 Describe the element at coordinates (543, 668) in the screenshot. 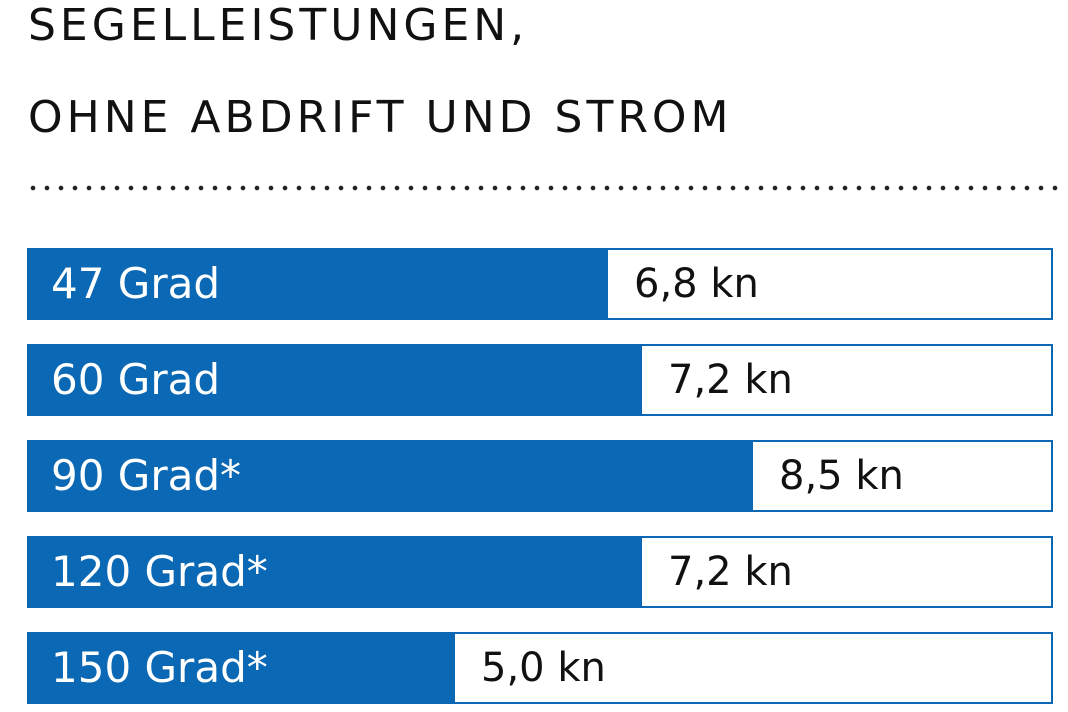

I see `bar-value-label: 5,0 kn` at that location.